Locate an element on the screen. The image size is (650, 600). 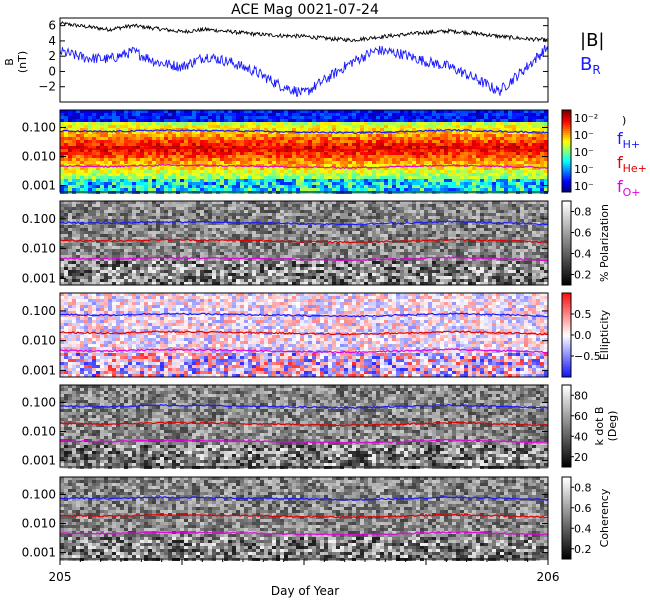
y-axis-unit: (nT) is located at coordinates (22, 62).